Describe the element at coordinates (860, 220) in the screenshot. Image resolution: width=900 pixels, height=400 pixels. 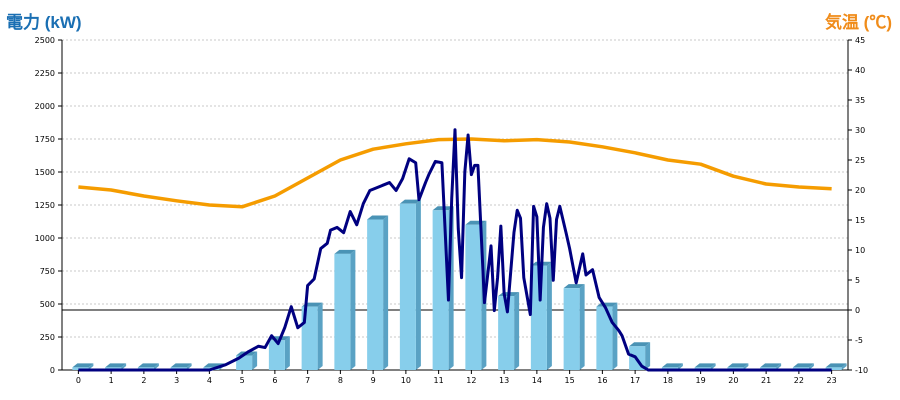
I see `right-tick-label-5: 15` at that location.